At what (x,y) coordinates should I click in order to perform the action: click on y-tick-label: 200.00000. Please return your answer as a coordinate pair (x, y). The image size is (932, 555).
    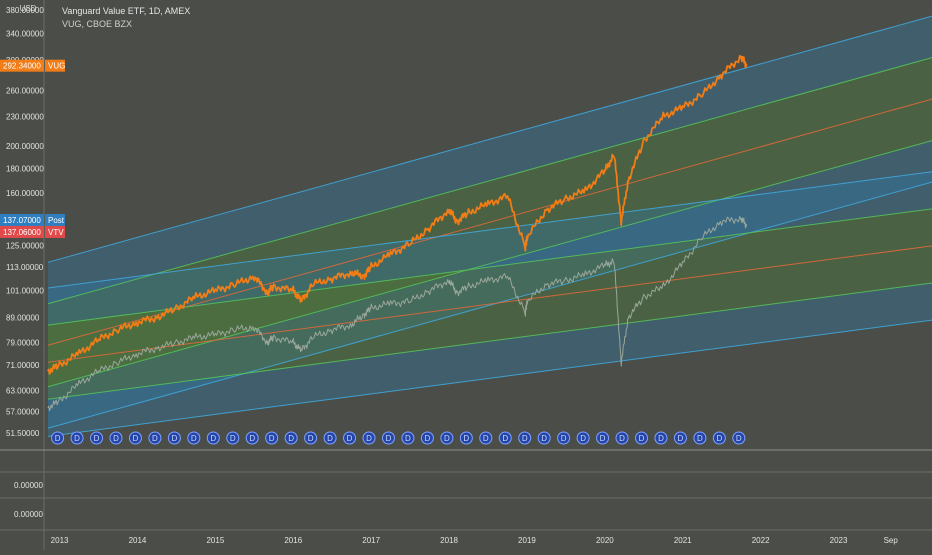
    Looking at the image, I should click on (25, 146).